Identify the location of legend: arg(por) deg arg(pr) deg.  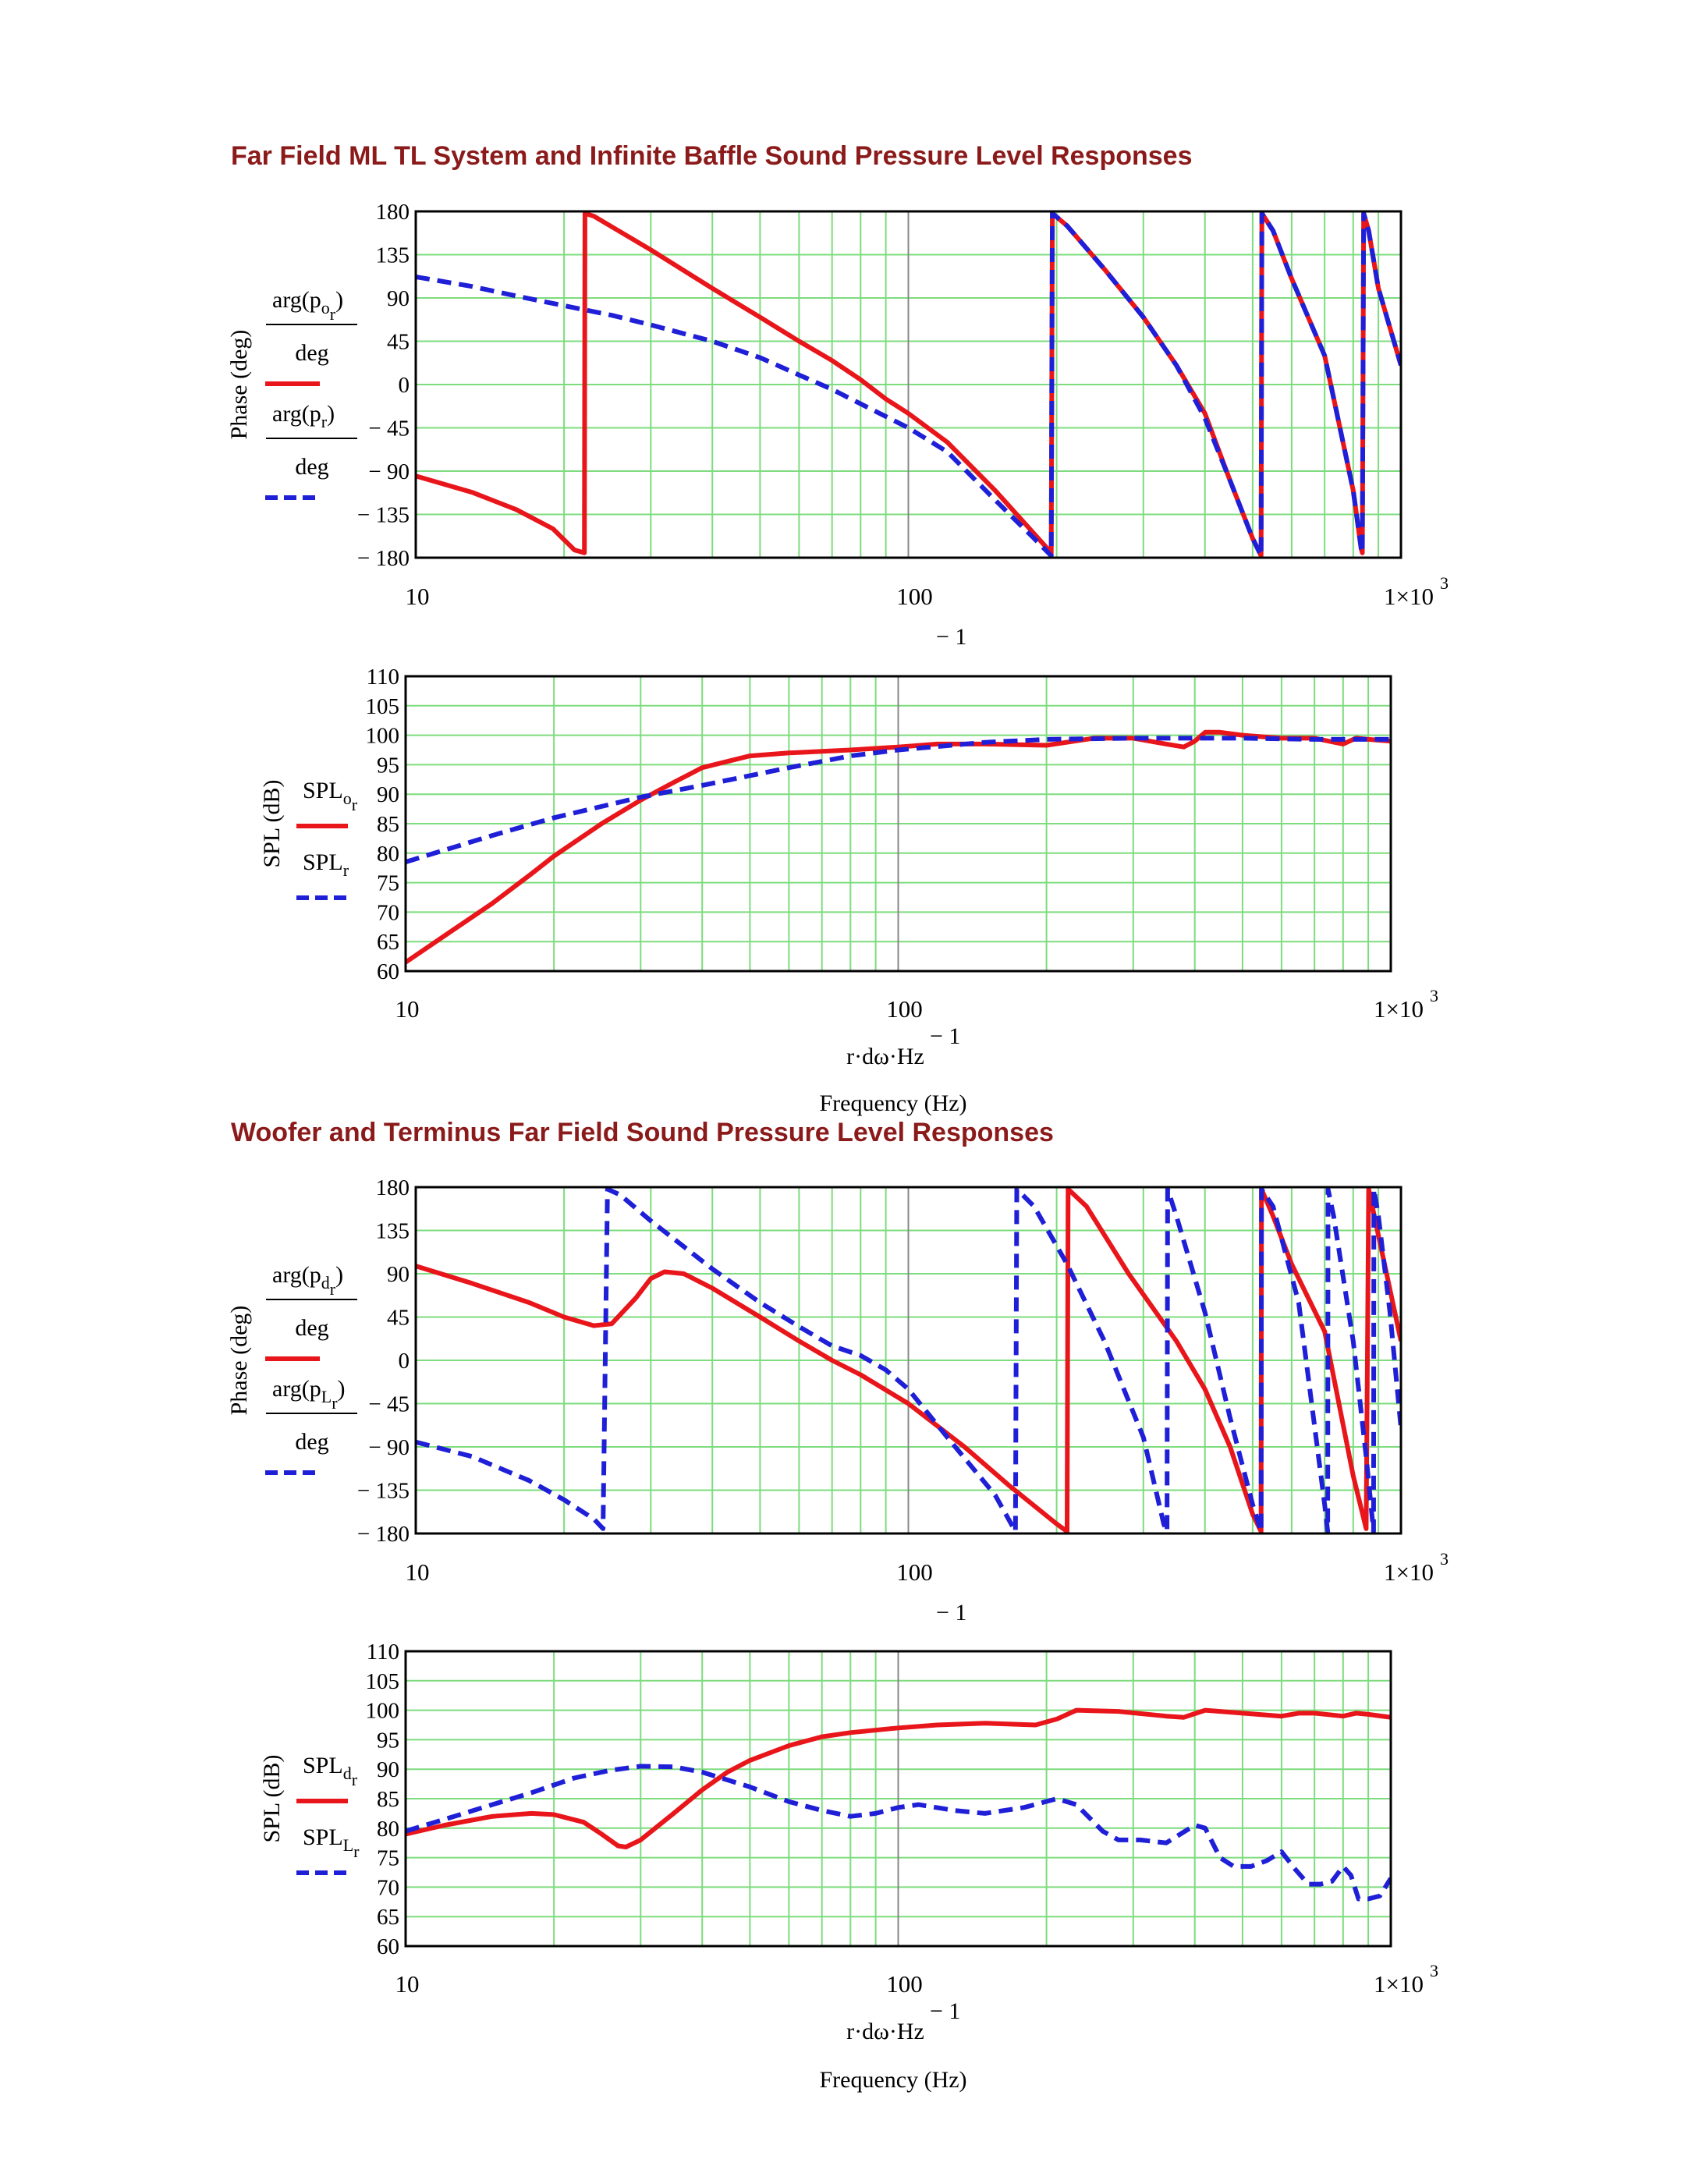
(311, 393).